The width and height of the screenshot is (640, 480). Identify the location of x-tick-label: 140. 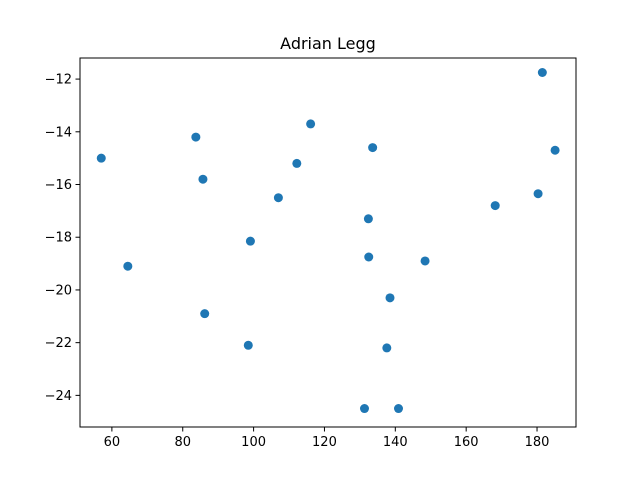
(395, 442).